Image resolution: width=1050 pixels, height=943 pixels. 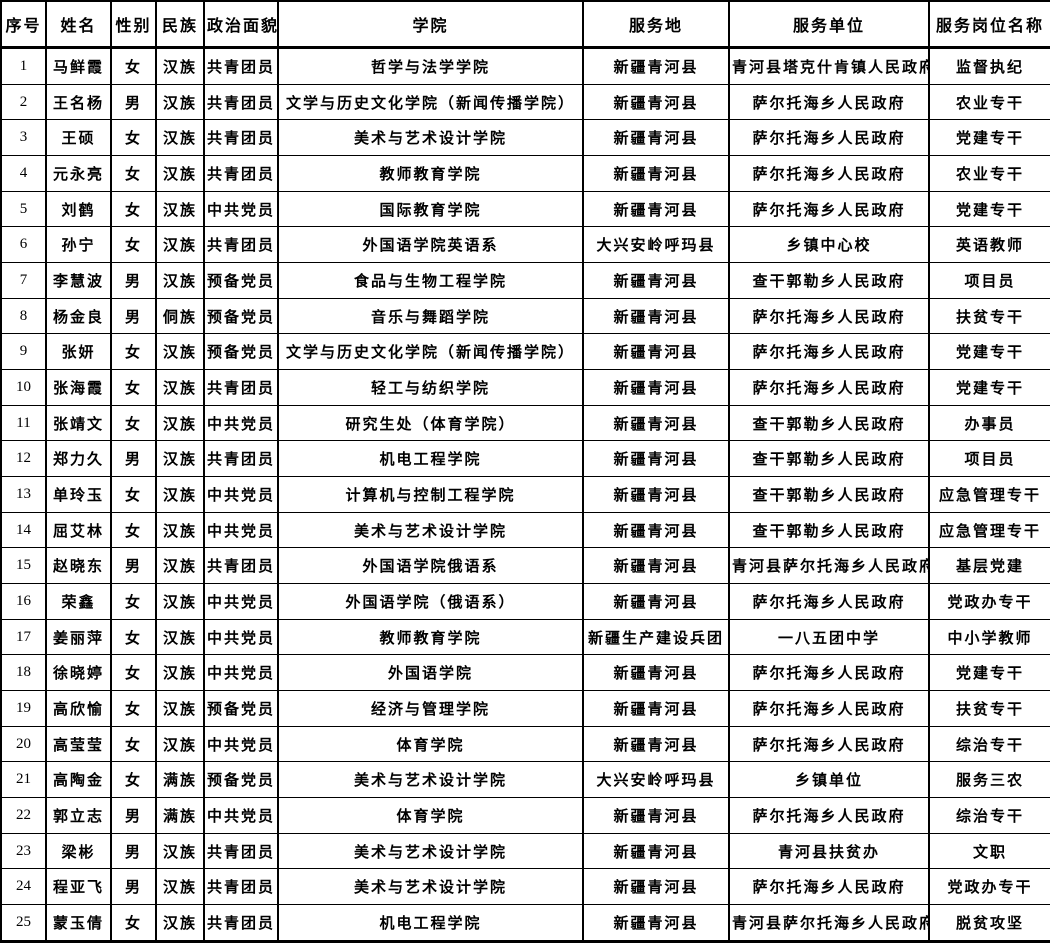 What do you see at coordinates (989, 708) in the screenshot?
I see `table-cell: 扶贫专干` at bounding box center [989, 708].